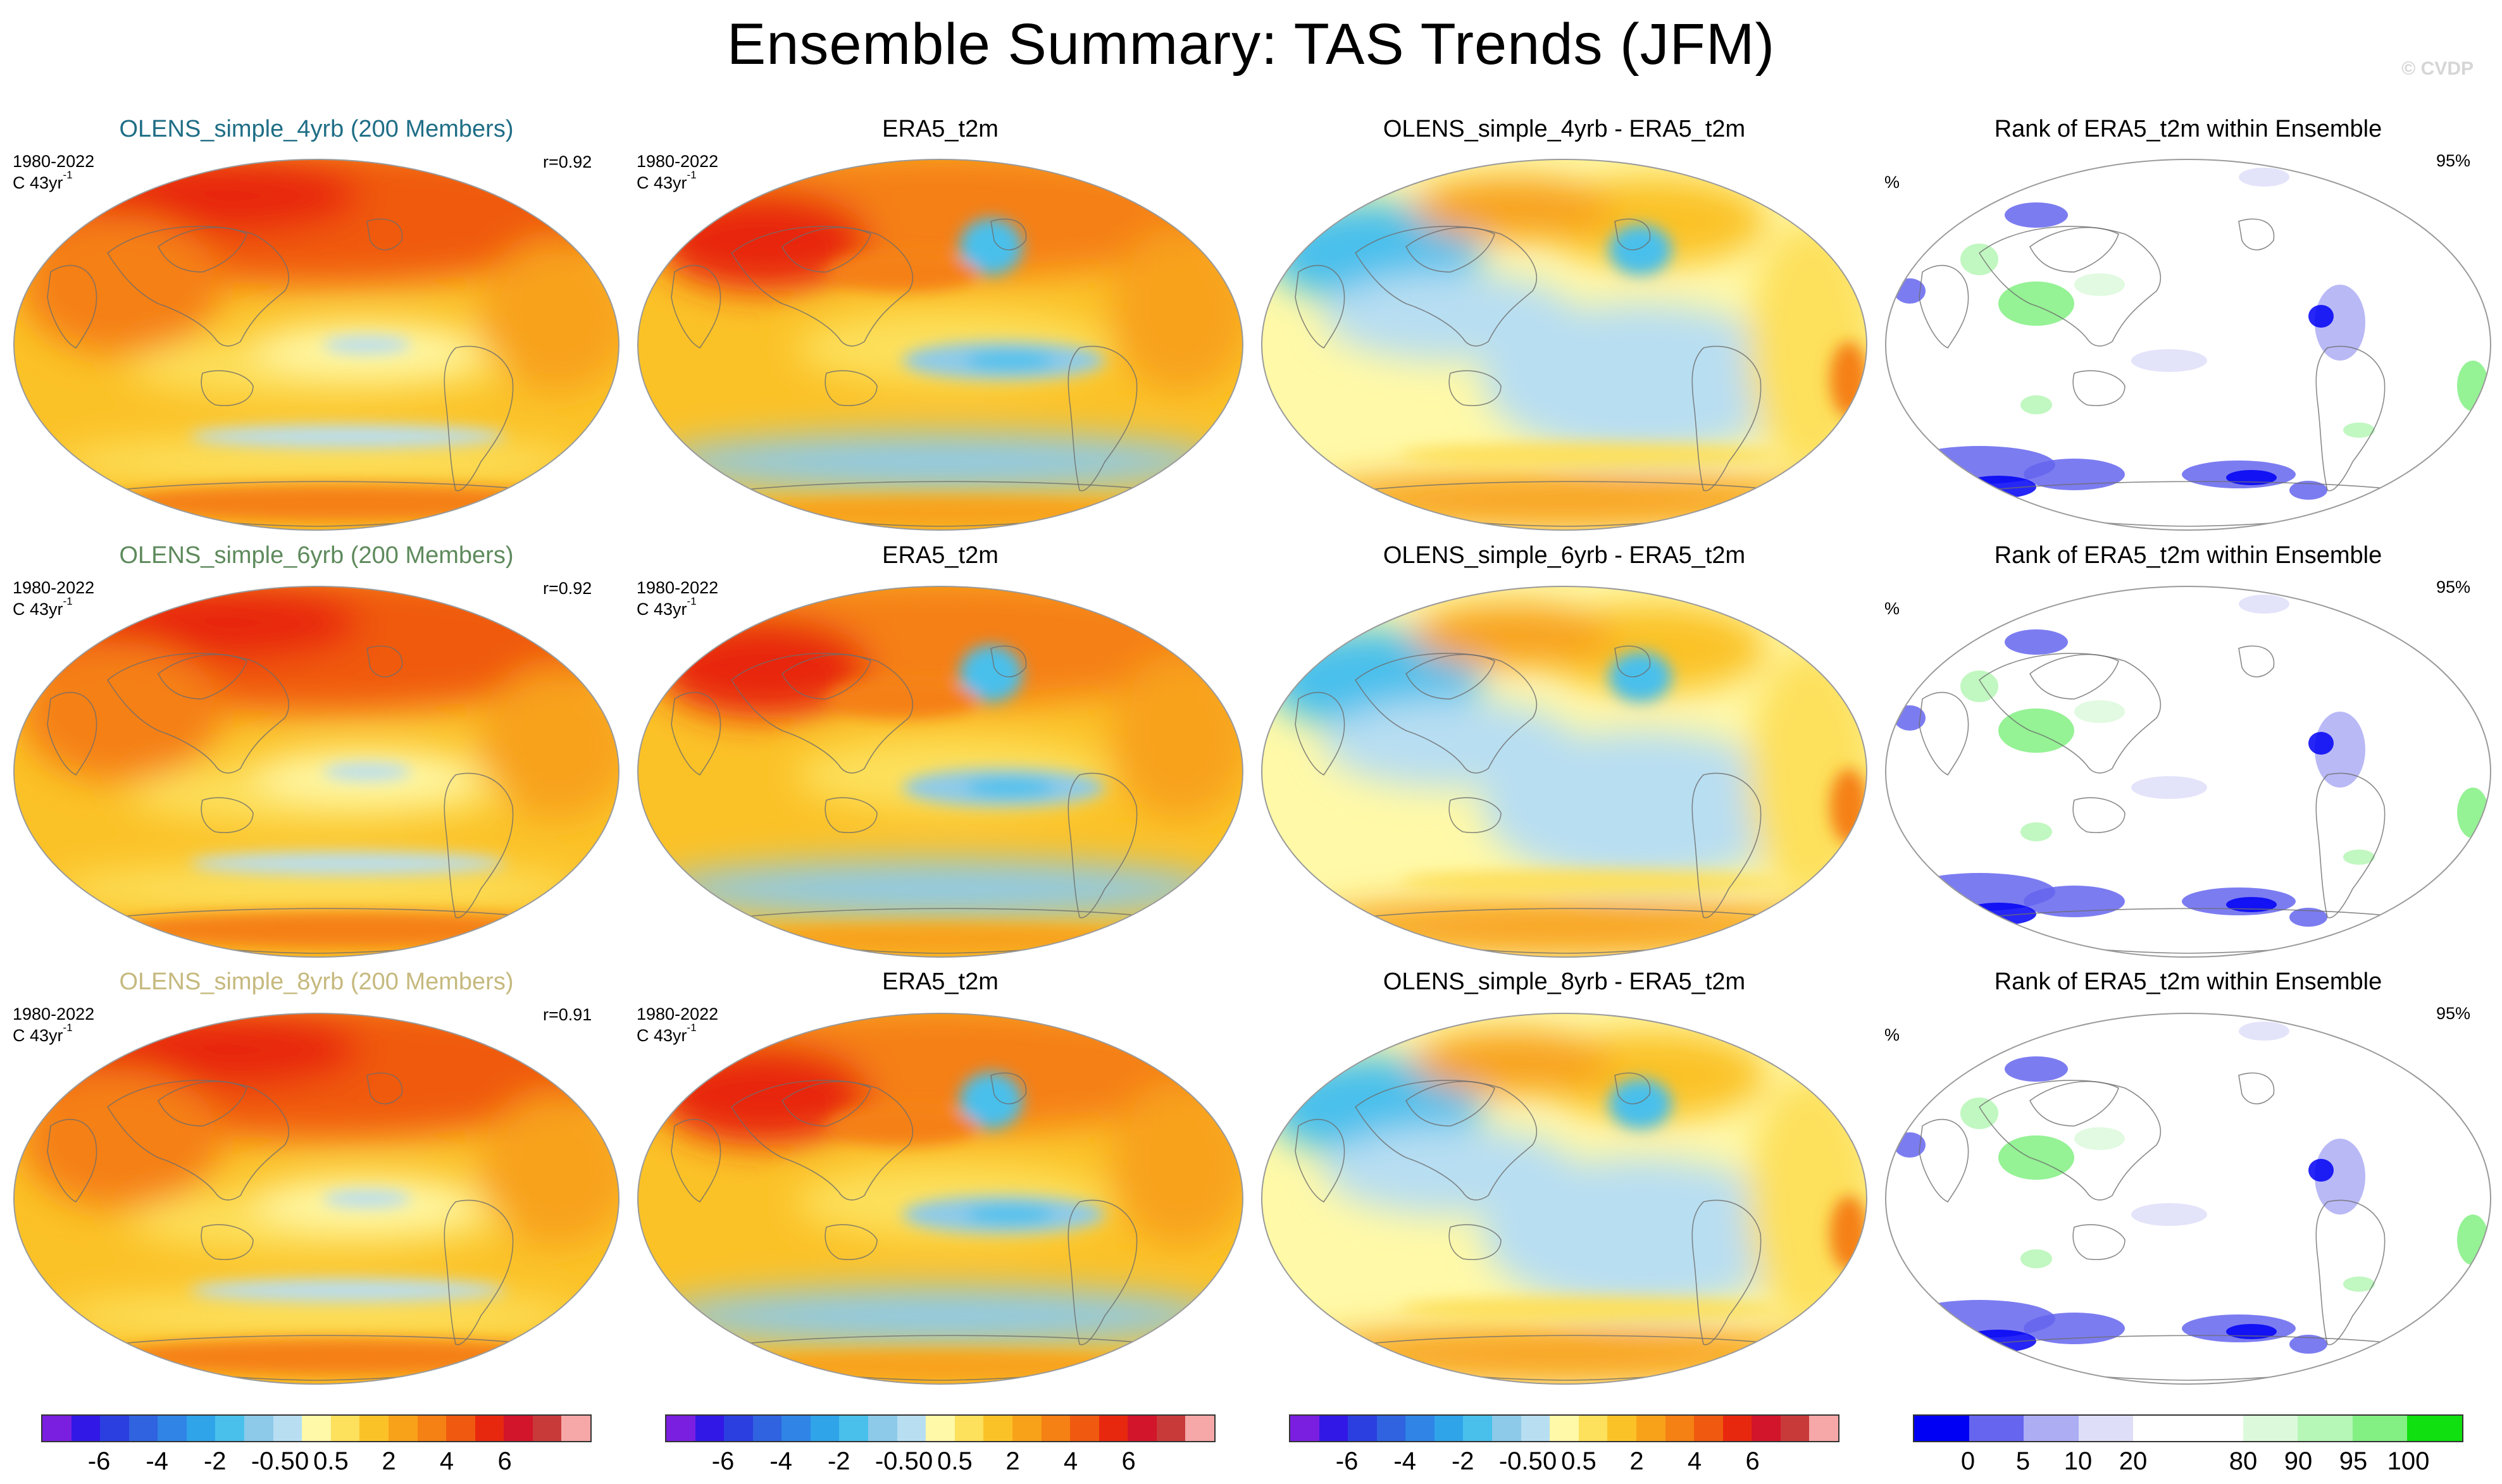  I want to click on colorbar-tick-label: 95, so click(2353, 1461).